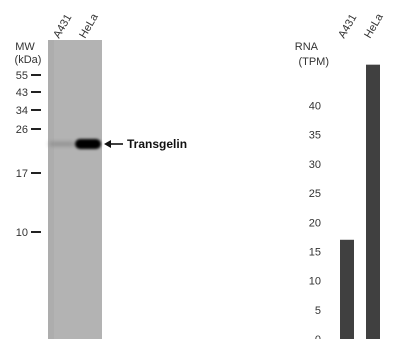 This screenshot has width=393, height=339. I want to click on rna-y-tick-label: 10, so click(315, 282).